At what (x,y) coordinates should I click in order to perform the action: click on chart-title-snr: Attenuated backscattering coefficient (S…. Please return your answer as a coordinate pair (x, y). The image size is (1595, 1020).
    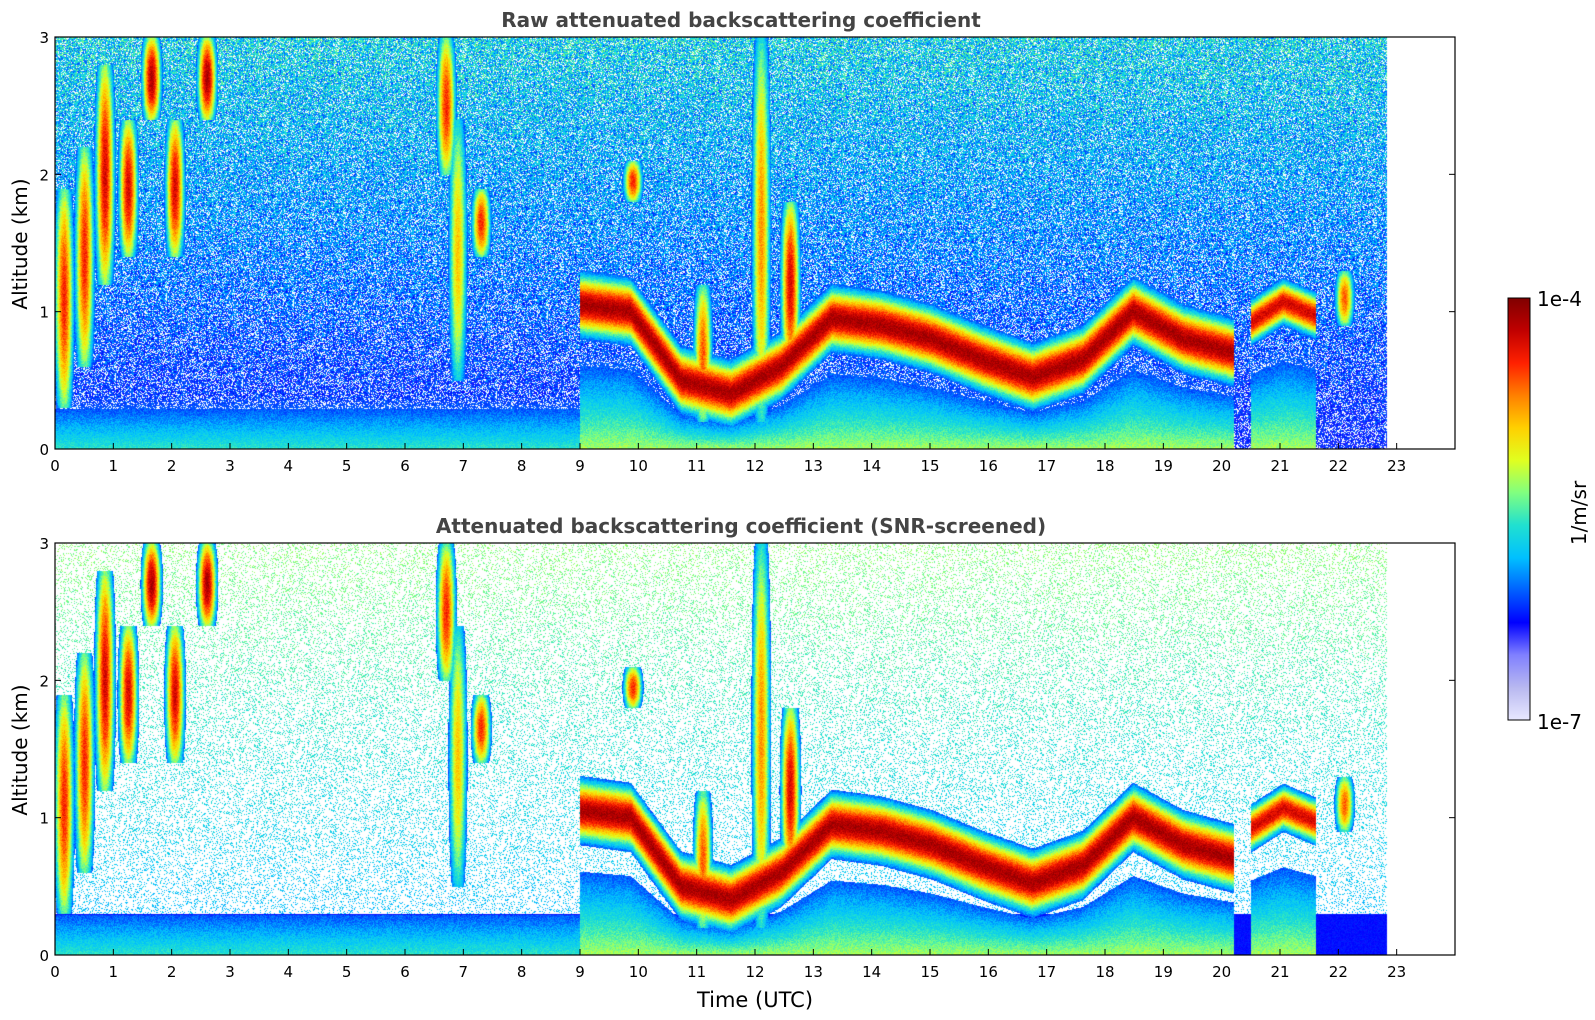
    Looking at the image, I should click on (741, 526).